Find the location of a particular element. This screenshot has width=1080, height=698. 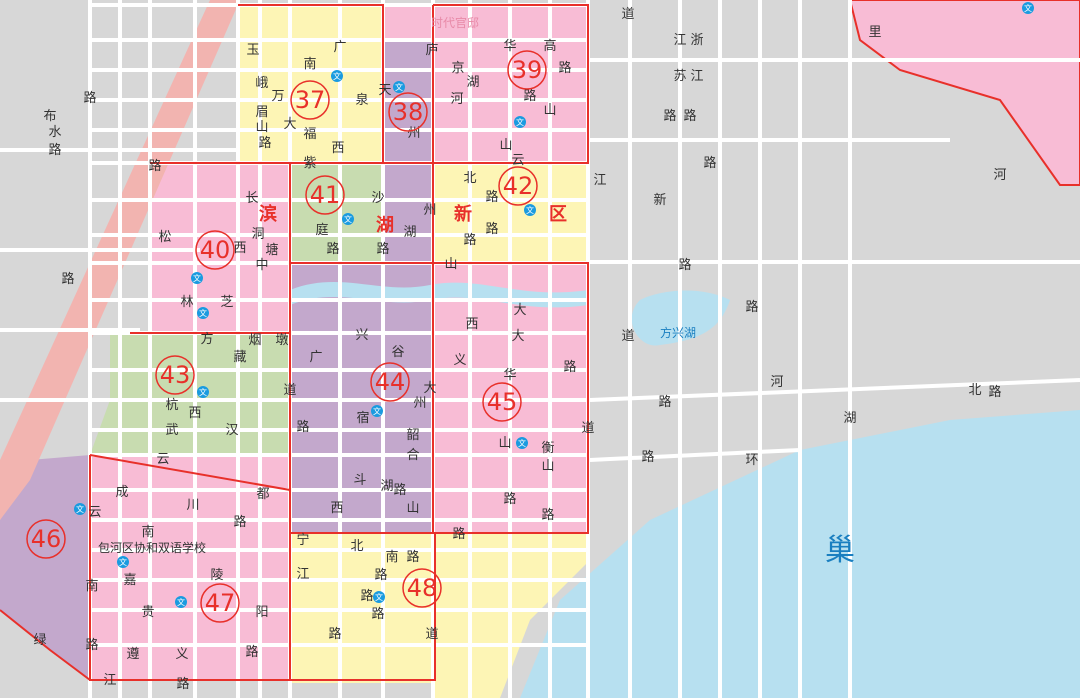

road-label: 阳 is located at coordinates (261, 612).